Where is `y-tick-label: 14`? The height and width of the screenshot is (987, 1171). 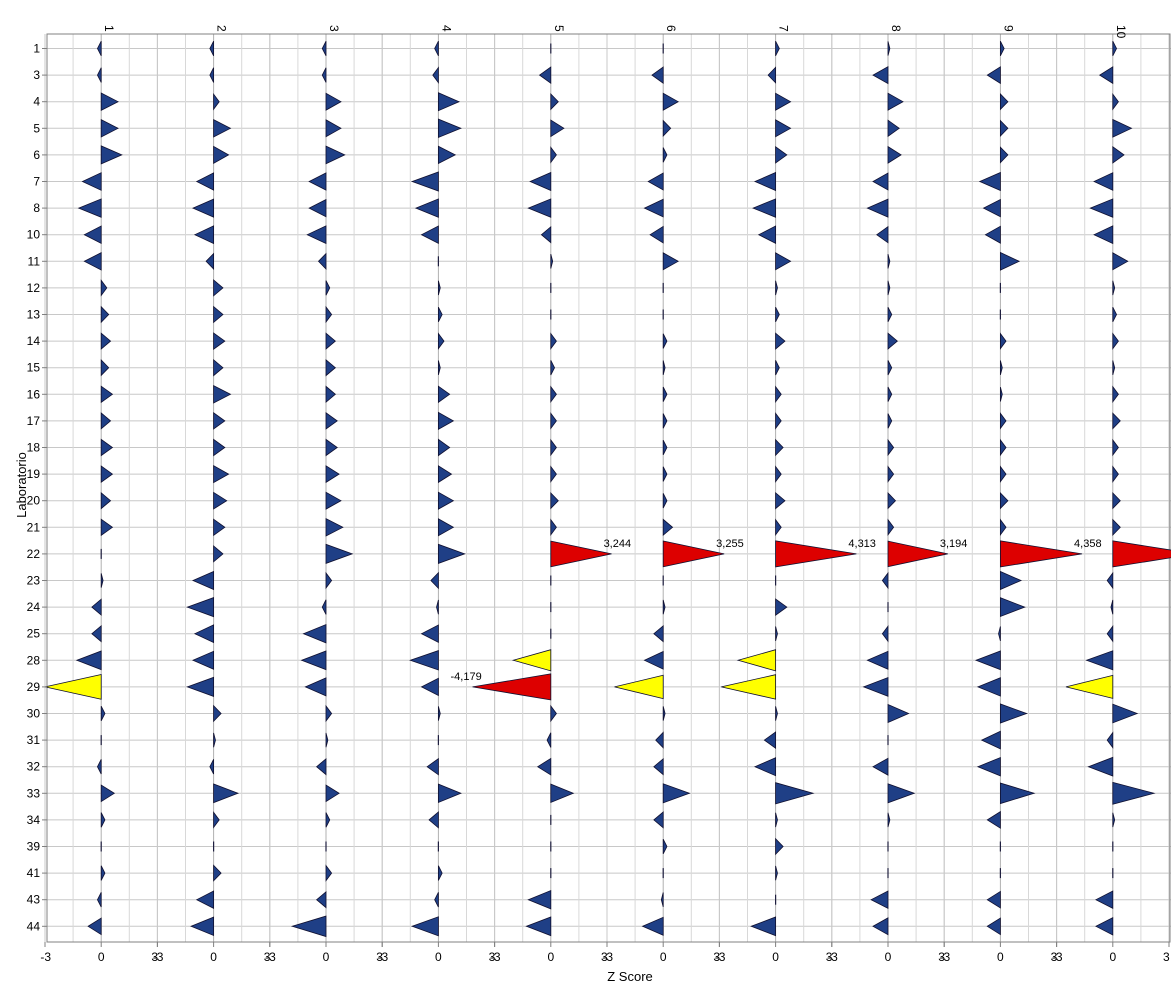 y-tick-label: 14 is located at coordinates (34, 341).